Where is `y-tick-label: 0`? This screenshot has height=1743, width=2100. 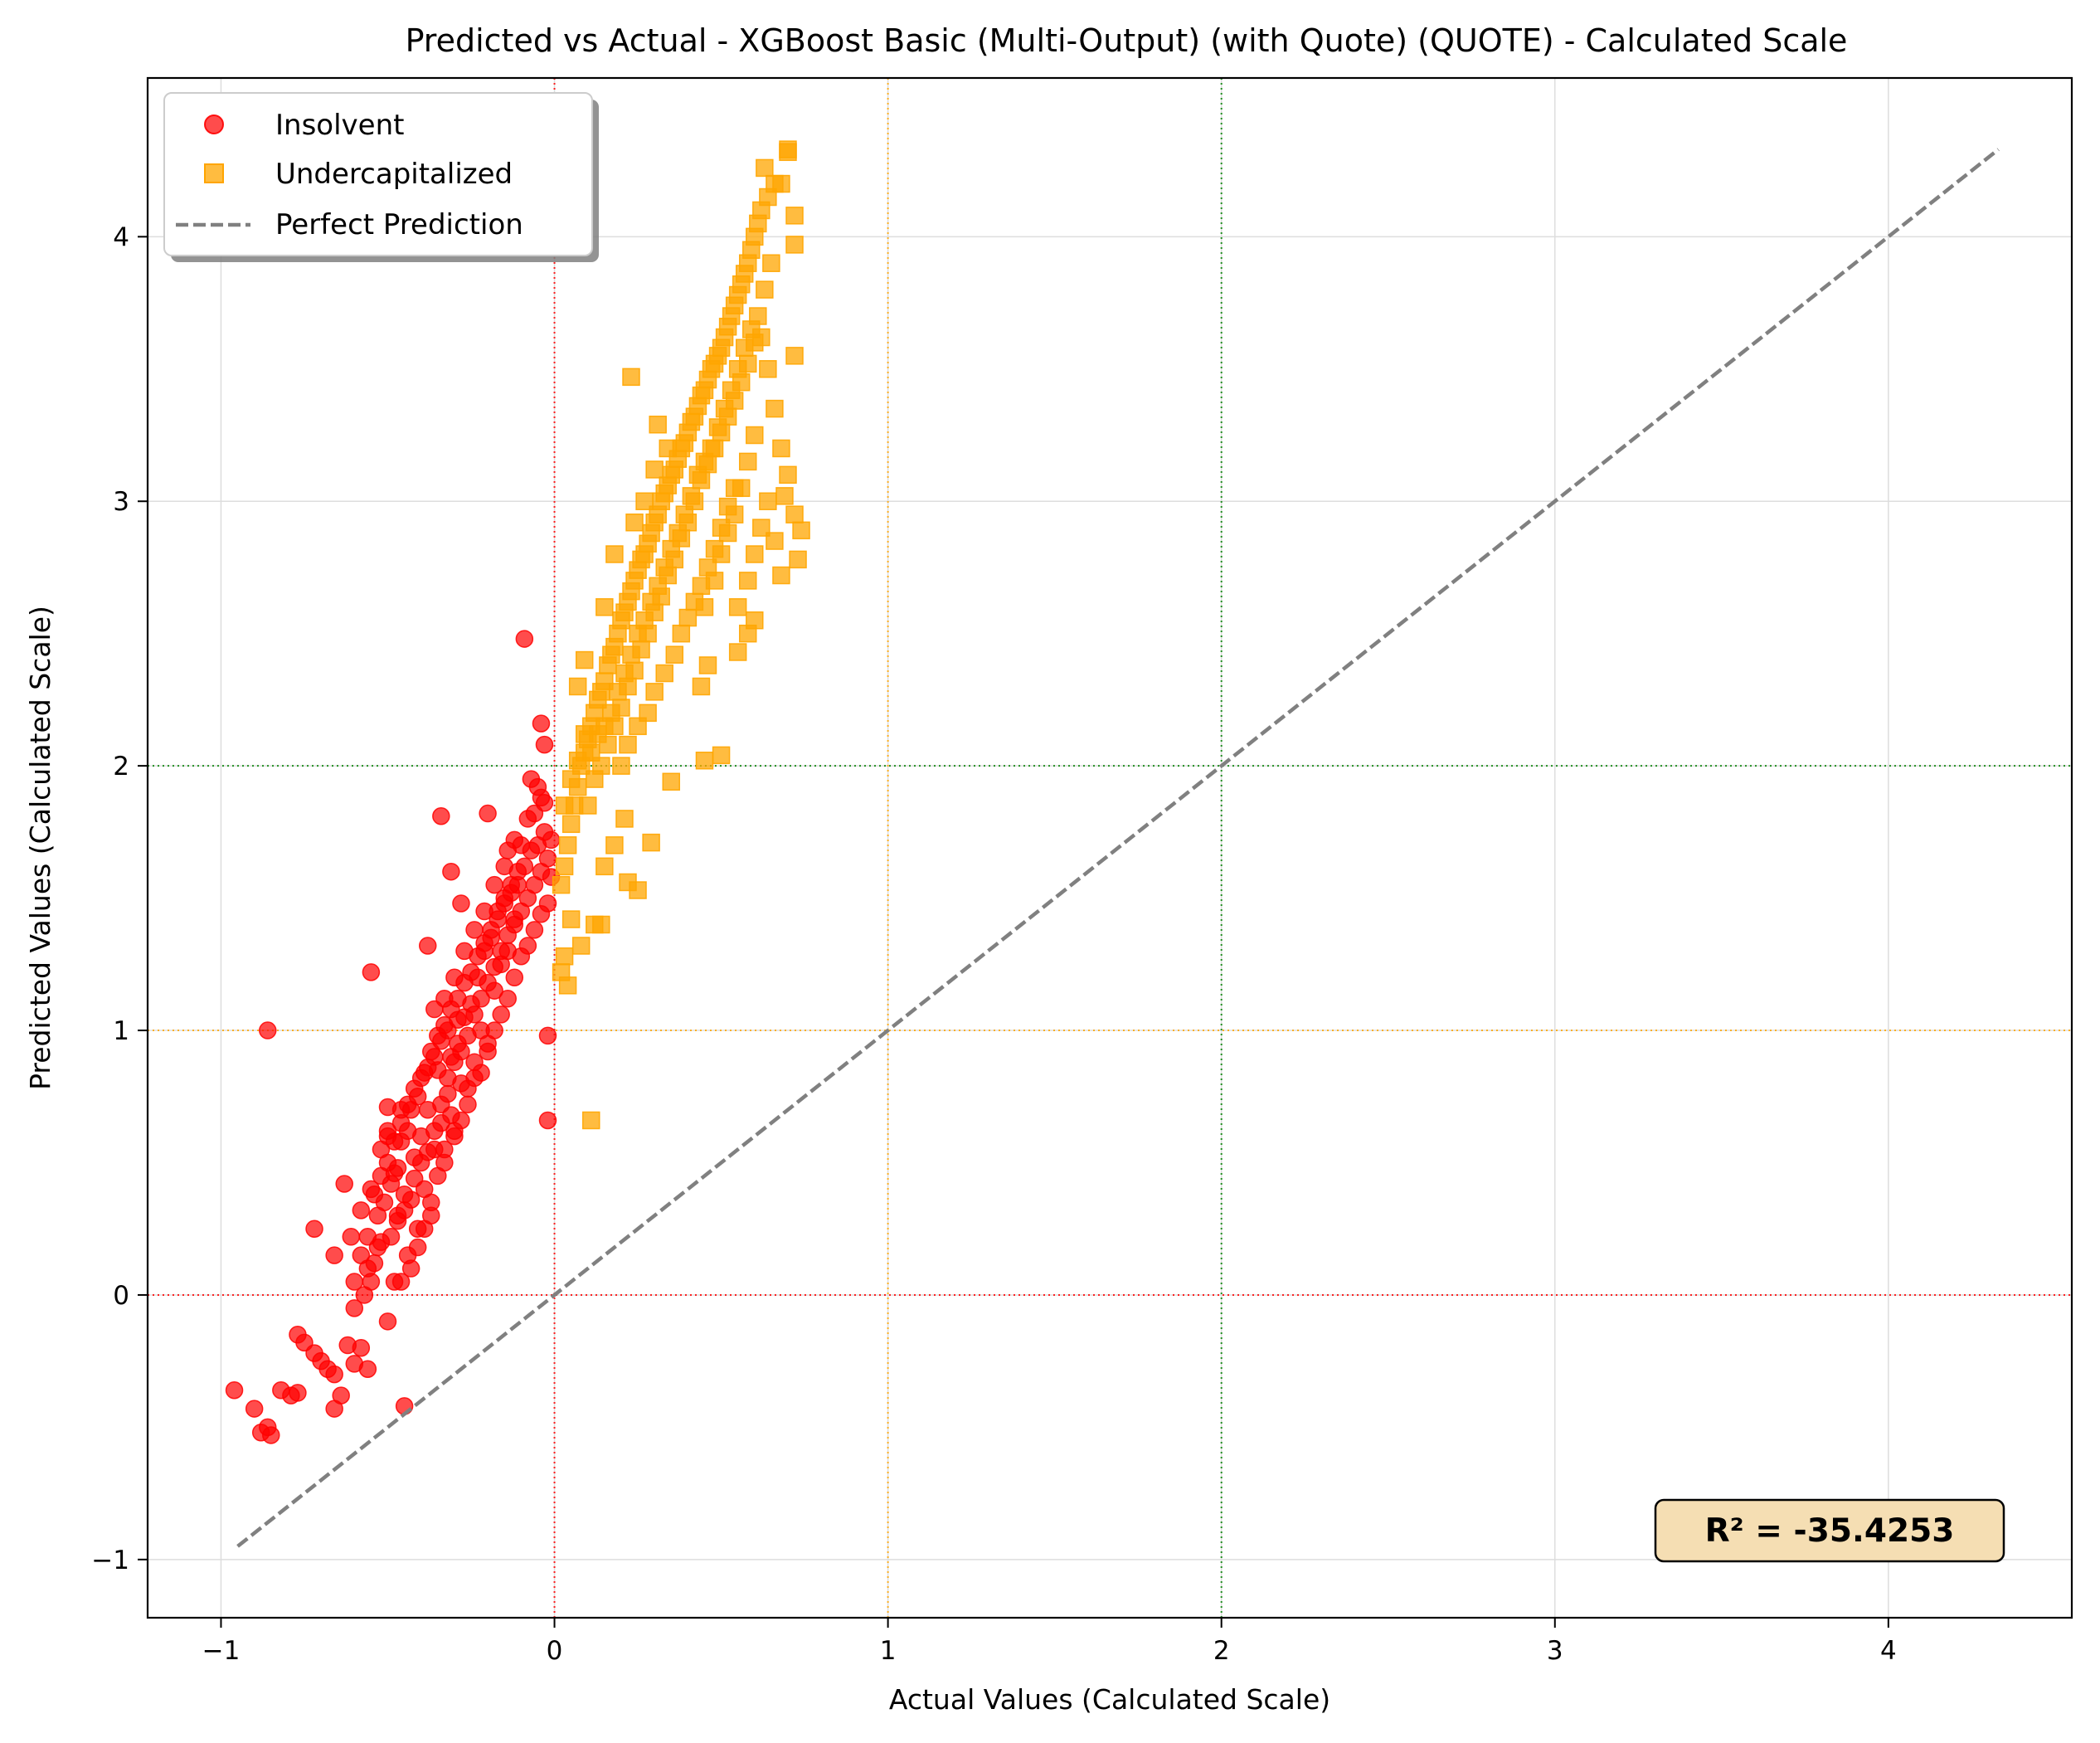 y-tick-label: 0 is located at coordinates (121, 1296).